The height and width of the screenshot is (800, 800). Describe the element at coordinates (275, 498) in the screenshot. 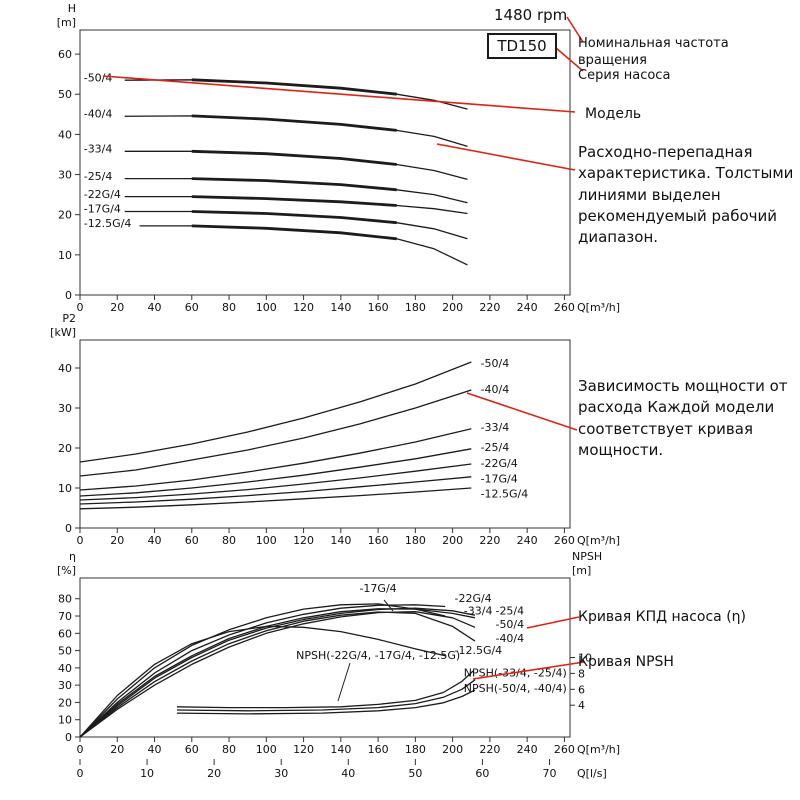

I see `curve -12.5G/4` at that location.